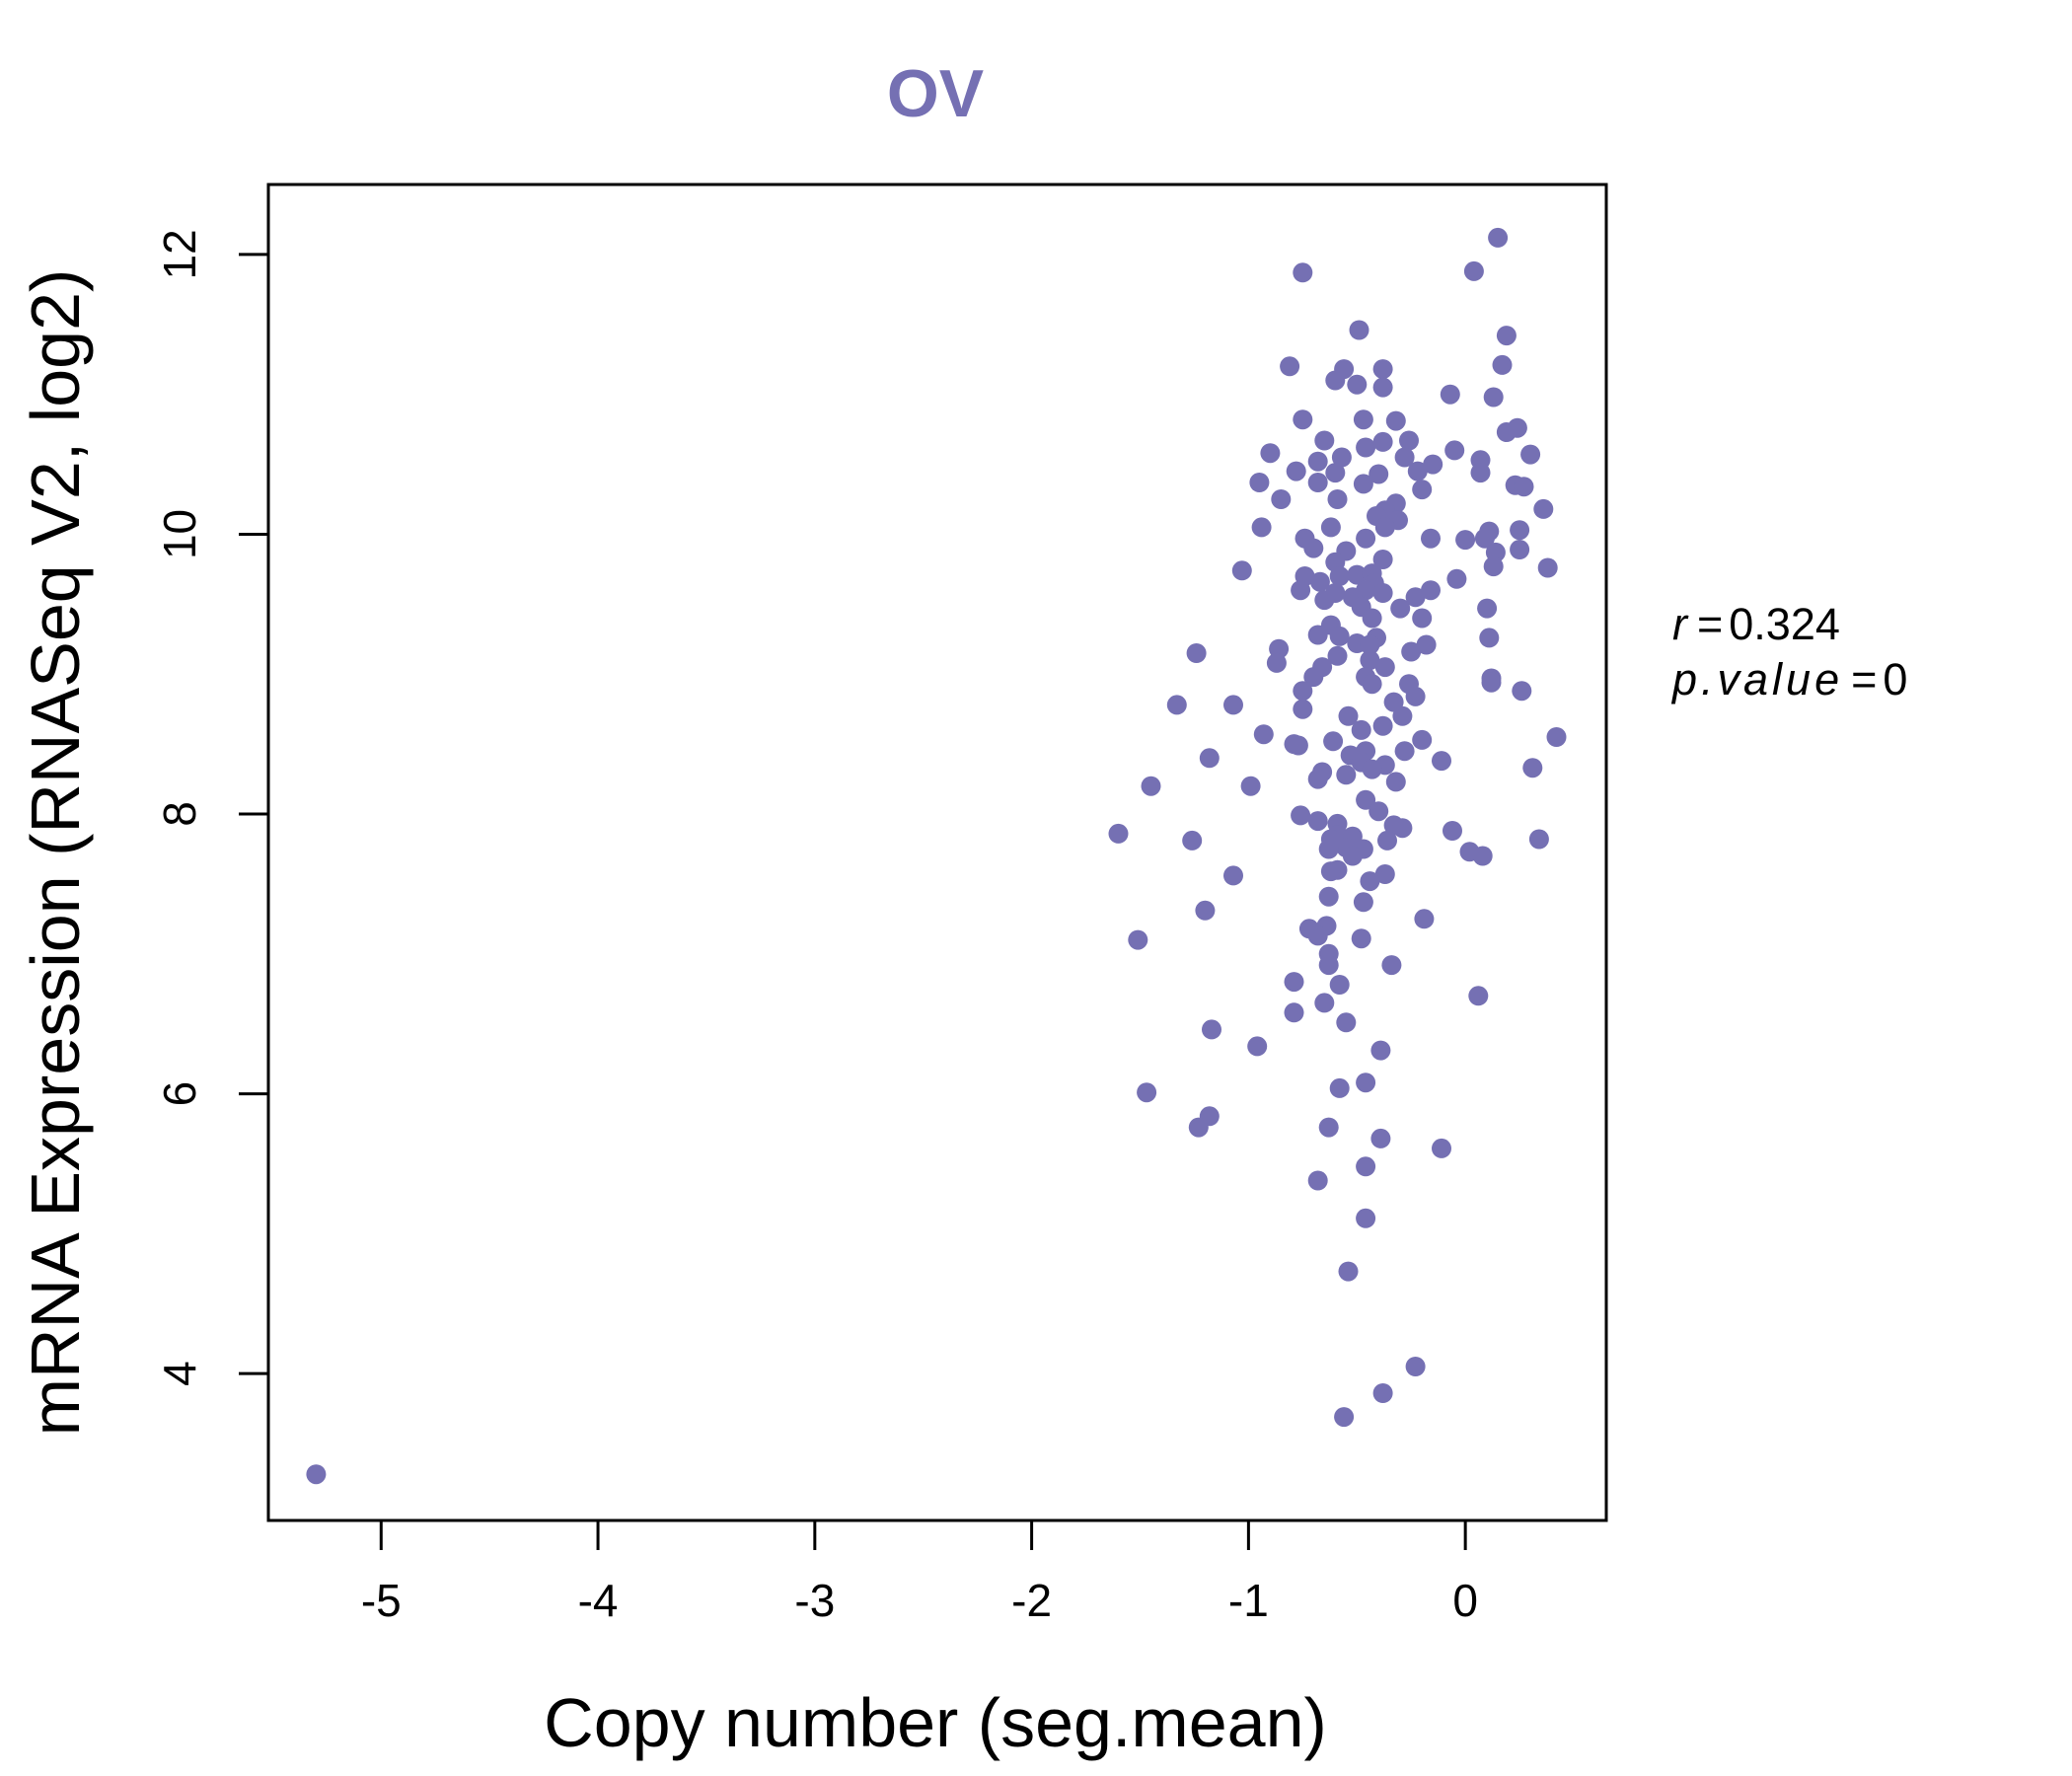 This screenshot has width=2072, height=1776. Describe the element at coordinates (1031, 1601) in the screenshot. I see `x-tick-label: -2` at that location.